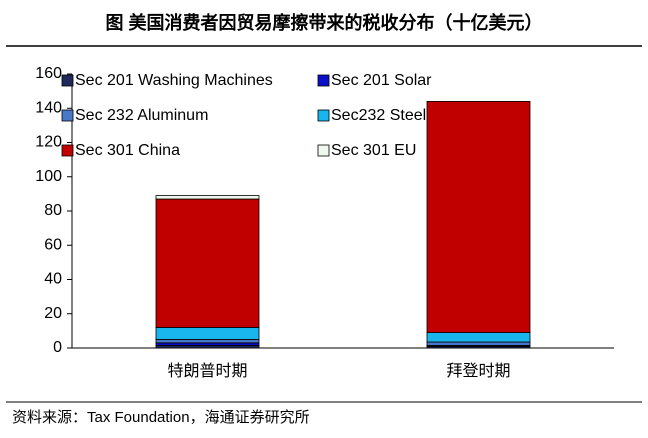  What do you see at coordinates (57, 347) in the screenshot?
I see `y-tick-label: 0` at bounding box center [57, 347].